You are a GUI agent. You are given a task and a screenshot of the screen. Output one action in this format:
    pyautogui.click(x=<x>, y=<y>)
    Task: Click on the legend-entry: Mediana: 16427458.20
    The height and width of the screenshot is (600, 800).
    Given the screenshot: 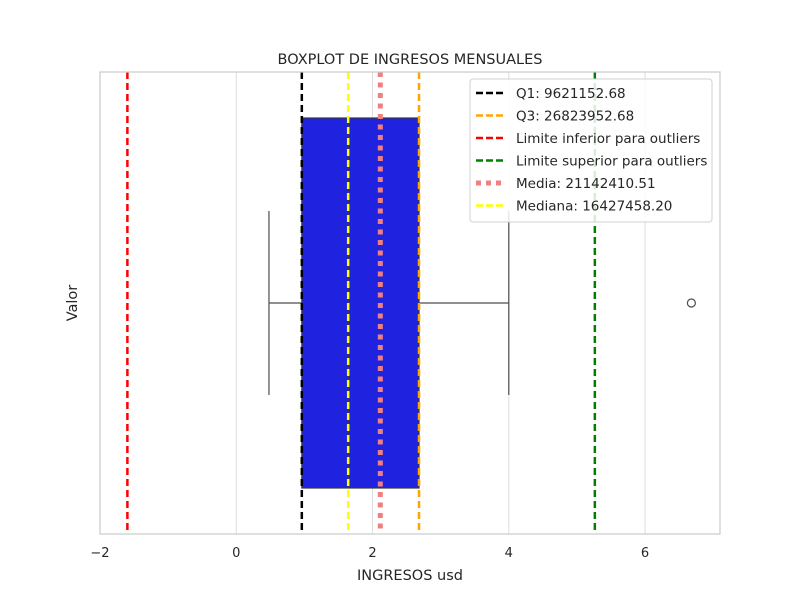 What is the action you would take?
    pyautogui.click(x=594, y=207)
    